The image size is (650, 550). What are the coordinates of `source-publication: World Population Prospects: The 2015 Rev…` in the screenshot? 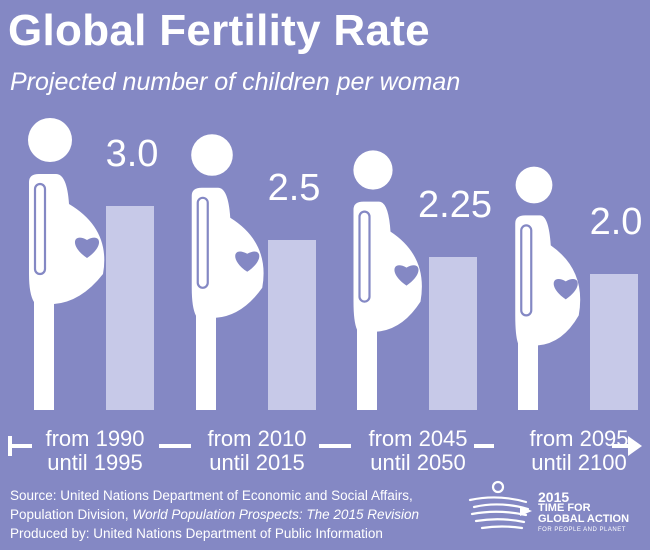 It's located at (275, 514).